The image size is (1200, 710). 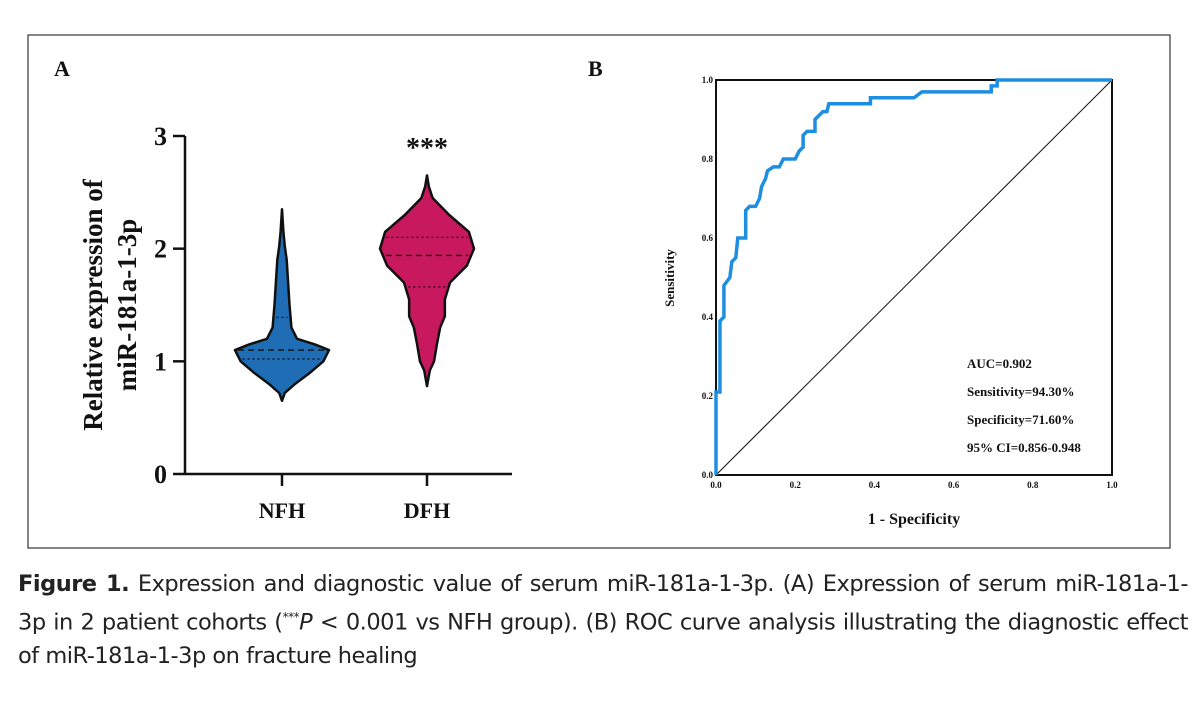 What do you see at coordinates (708, 317) in the screenshot?
I see `y-tick-label: 0.4` at bounding box center [708, 317].